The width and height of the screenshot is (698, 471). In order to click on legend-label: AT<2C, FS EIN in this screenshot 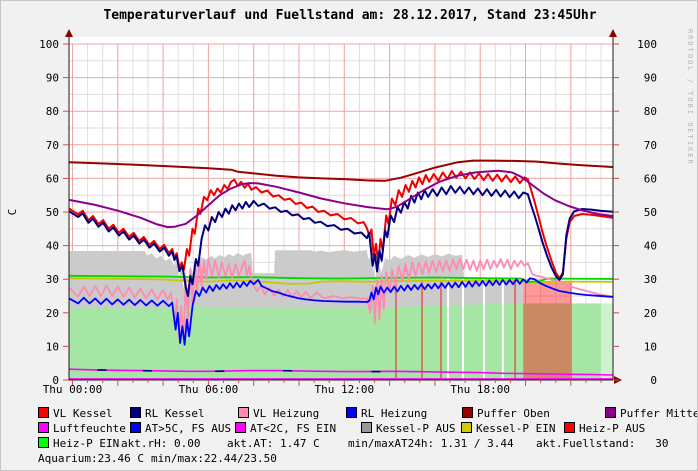, I will do `click(293, 428)`.